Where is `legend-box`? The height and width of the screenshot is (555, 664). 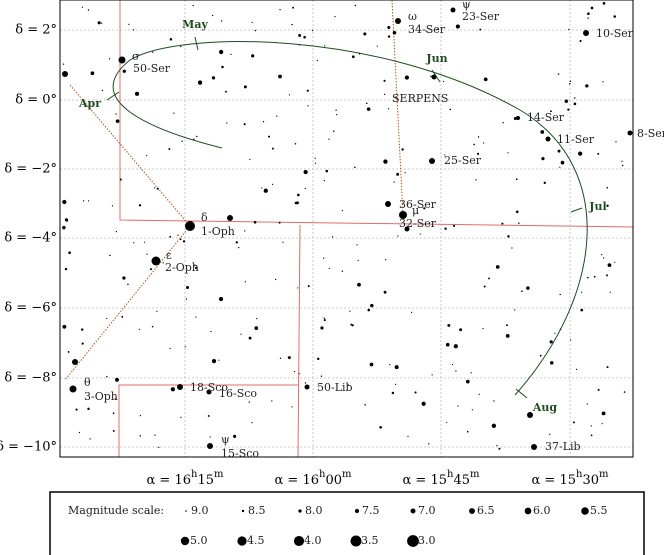 legend-box is located at coordinates (347, 523).